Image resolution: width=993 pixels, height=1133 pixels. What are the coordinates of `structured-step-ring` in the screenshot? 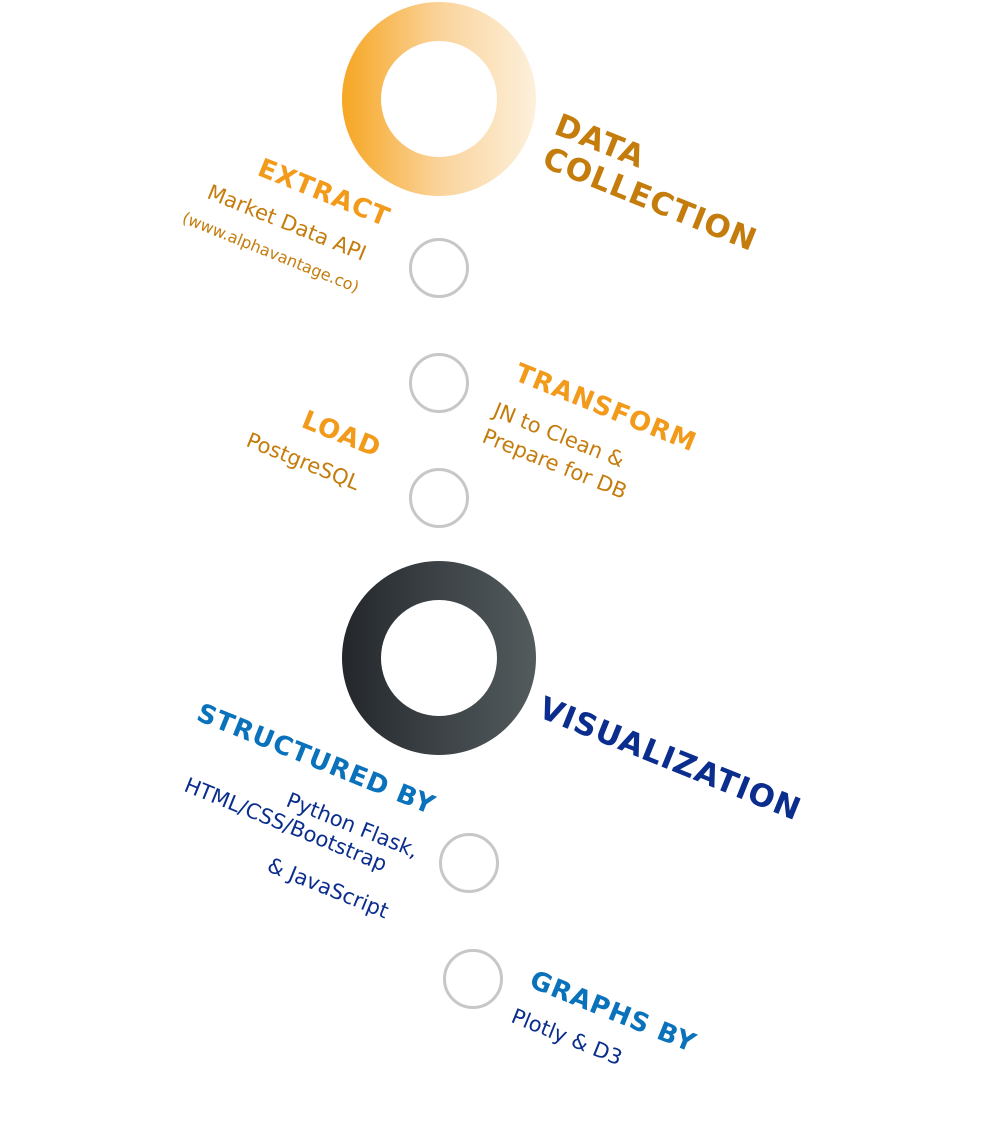 It's located at (469, 863).